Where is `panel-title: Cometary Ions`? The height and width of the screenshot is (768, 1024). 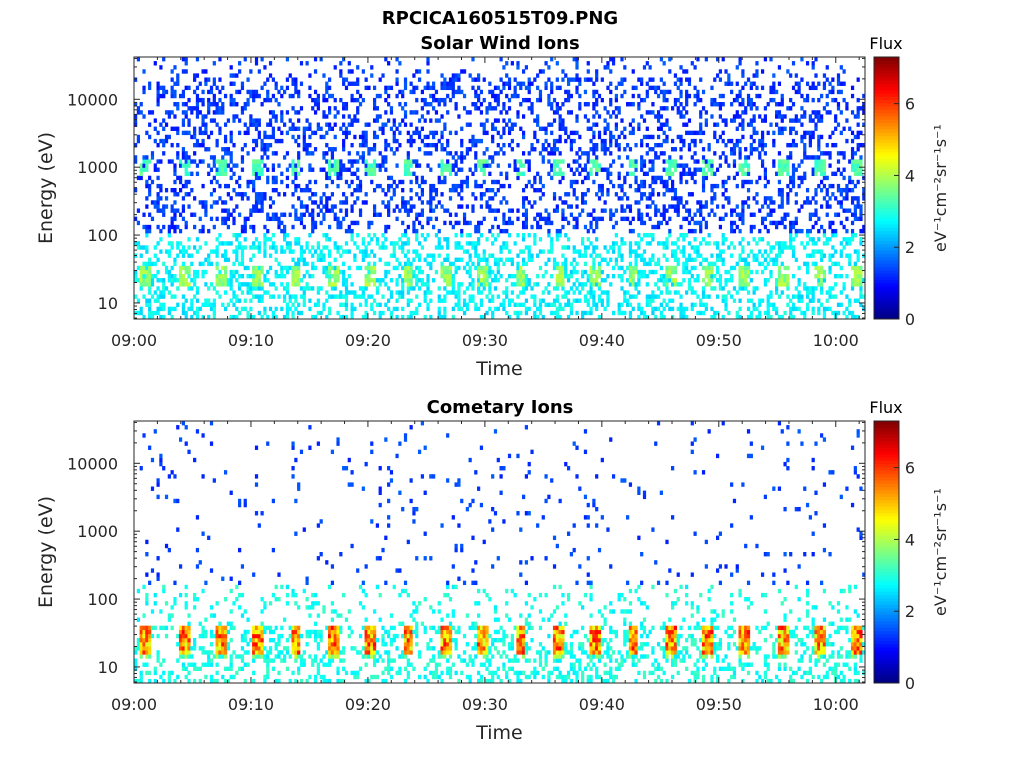
panel-title: Cometary Ions is located at coordinates (500, 407).